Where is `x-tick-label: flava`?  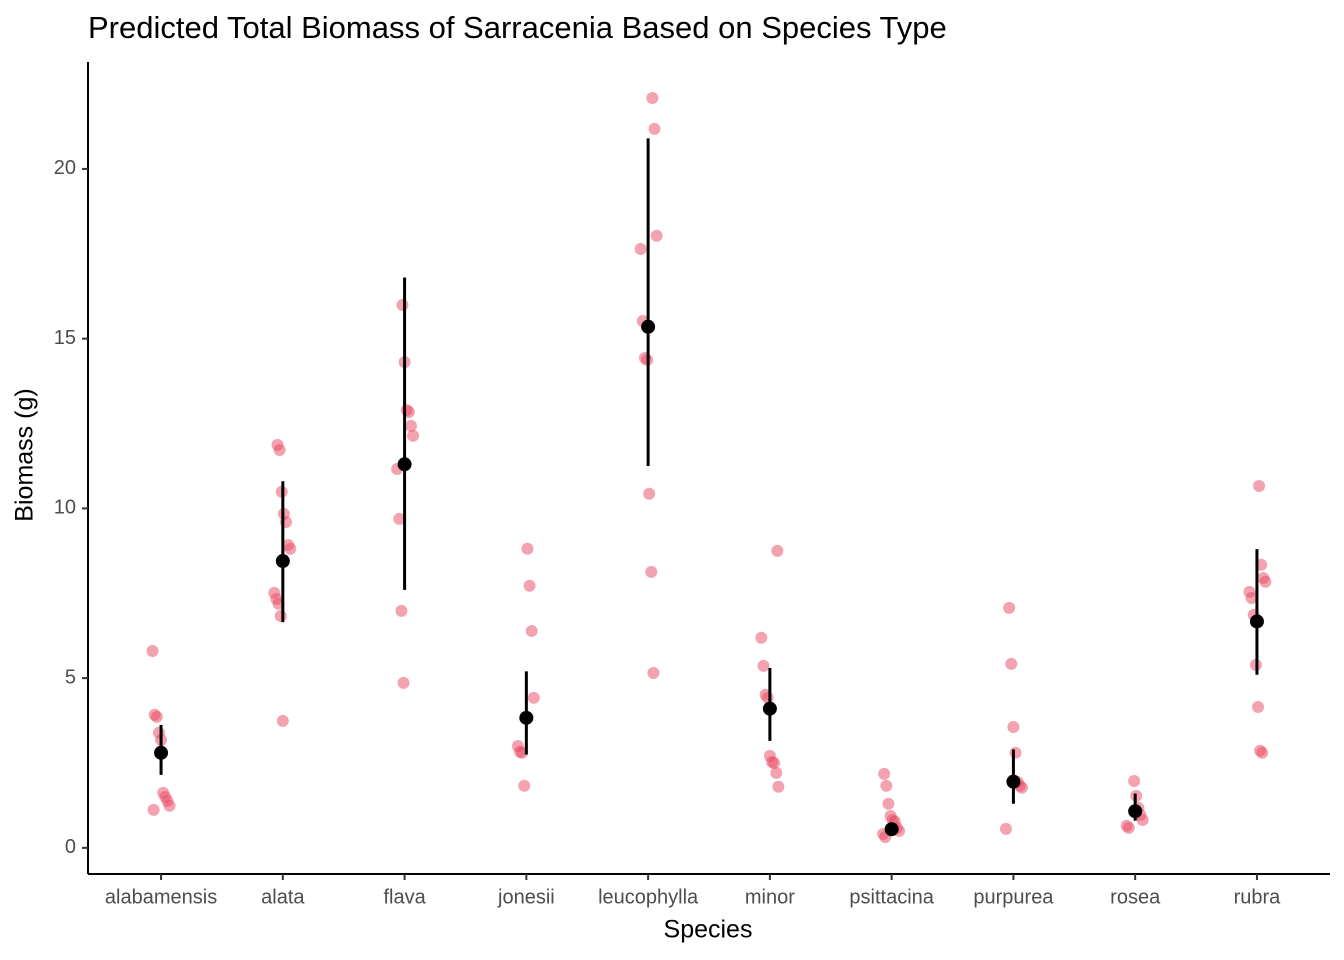
x-tick-label: flava is located at coordinates (404, 897).